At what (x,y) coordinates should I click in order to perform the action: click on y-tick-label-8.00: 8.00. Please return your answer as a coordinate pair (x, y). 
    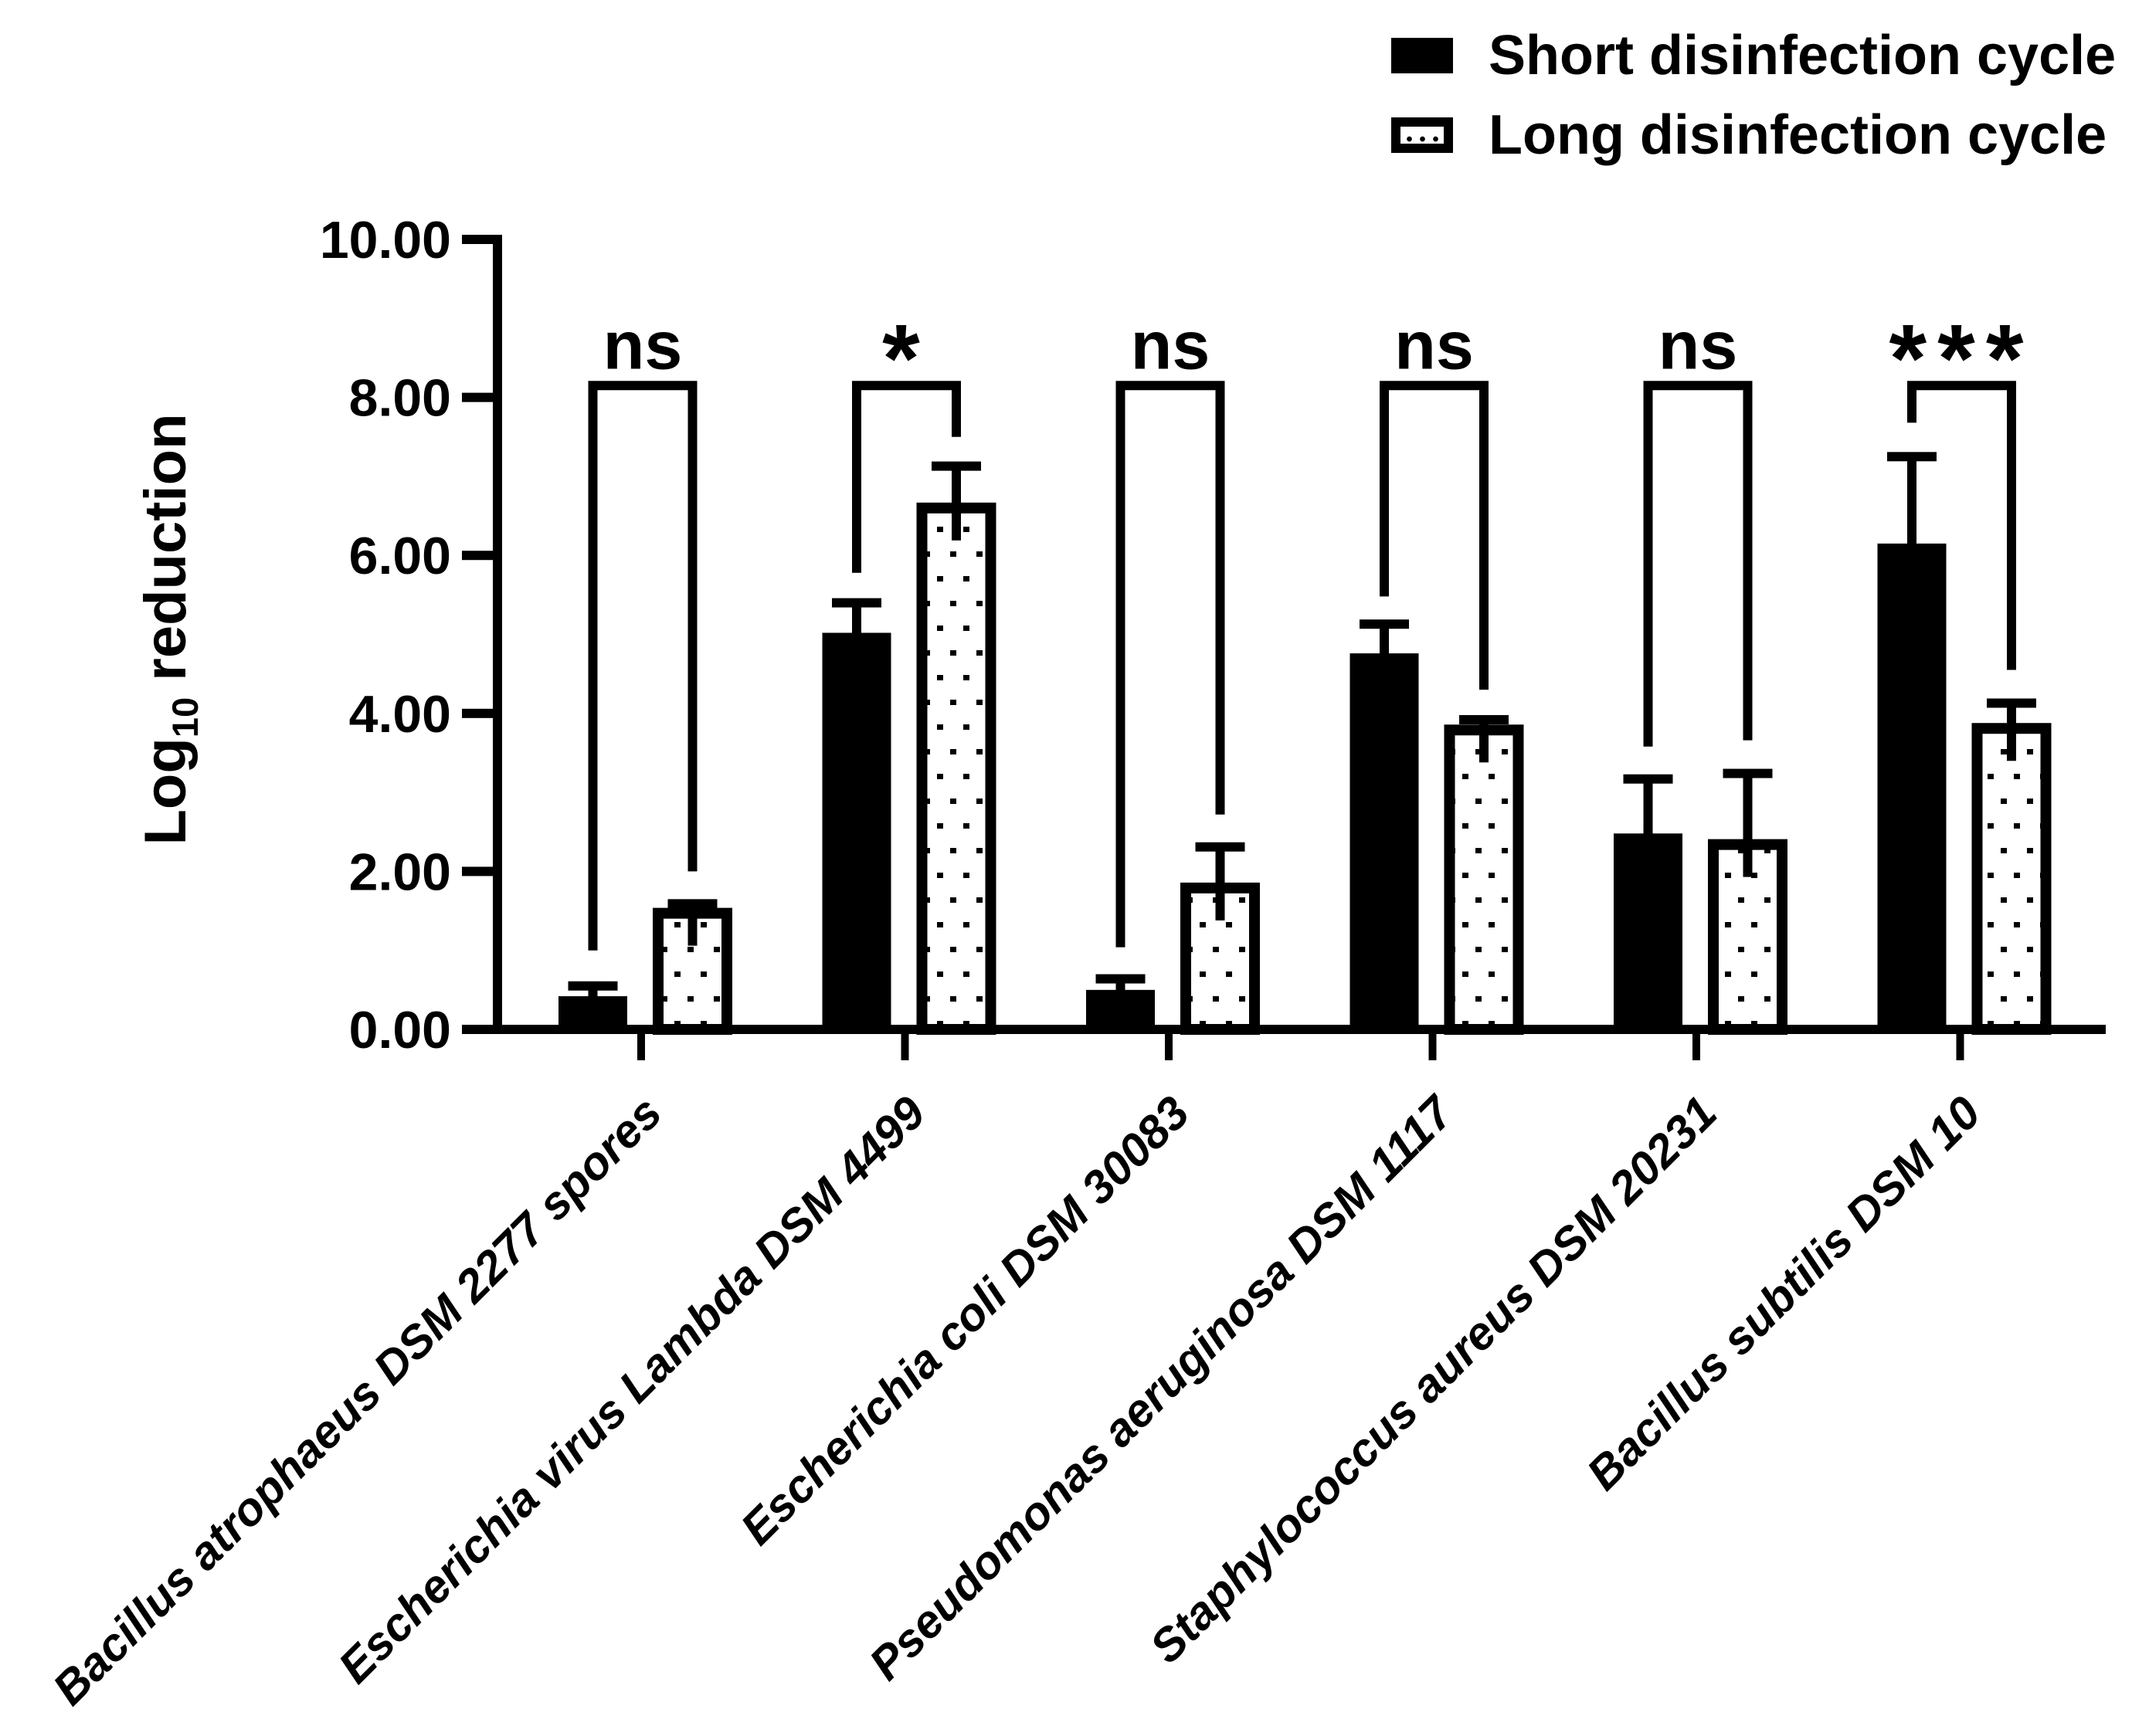
    Looking at the image, I should click on (400, 399).